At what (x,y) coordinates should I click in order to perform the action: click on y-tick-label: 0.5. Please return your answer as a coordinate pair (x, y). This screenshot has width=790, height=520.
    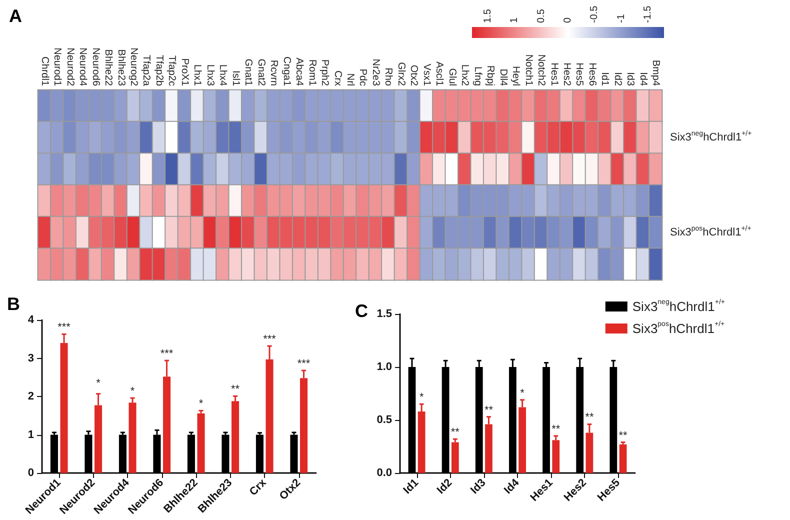
    Looking at the image, I should click on (384, 420).